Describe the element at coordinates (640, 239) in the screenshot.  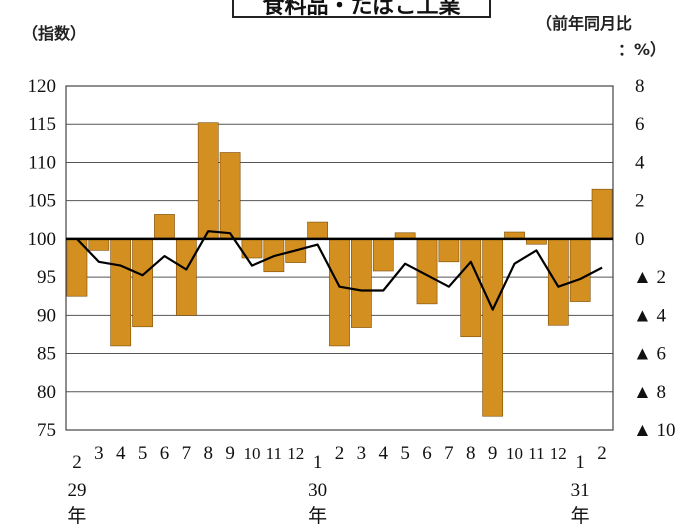
I see `right-tick-label: 0` at that location.